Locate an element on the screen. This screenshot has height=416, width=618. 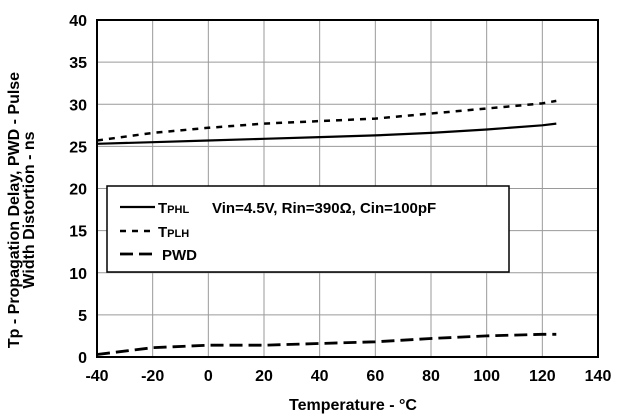
x-tick-label: -20 is located at coordinates (152, 376).